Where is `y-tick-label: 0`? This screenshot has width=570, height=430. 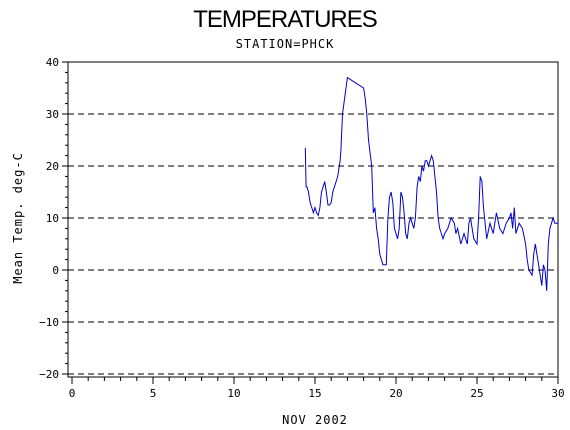
y-tick-label: 0 is located at coordinates (55, 270).